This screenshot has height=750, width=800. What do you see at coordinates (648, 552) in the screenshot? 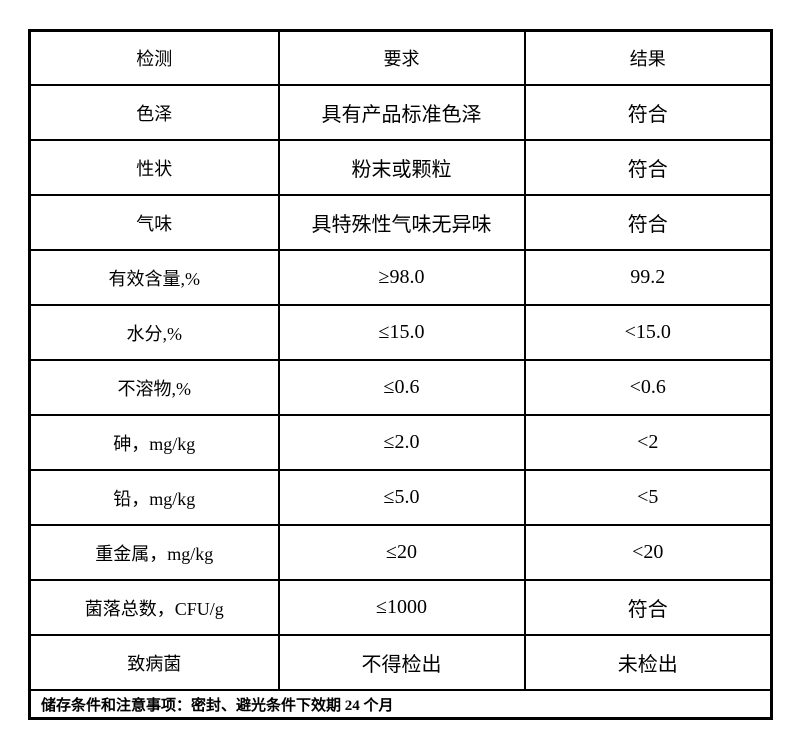
I see `cell-result: <20` at bounding box center [648, 552].